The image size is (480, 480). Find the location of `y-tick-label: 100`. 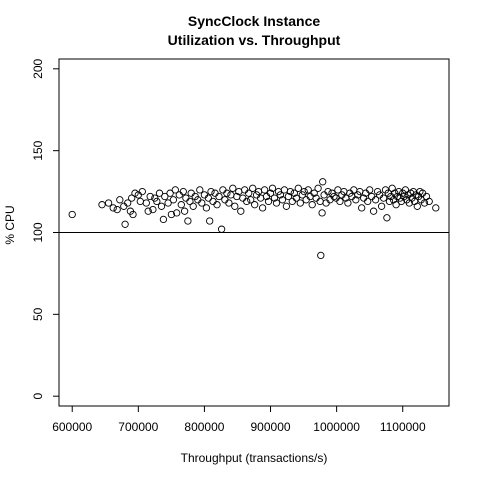

y-tick-label: 100 is located at coordinates (38, 232).